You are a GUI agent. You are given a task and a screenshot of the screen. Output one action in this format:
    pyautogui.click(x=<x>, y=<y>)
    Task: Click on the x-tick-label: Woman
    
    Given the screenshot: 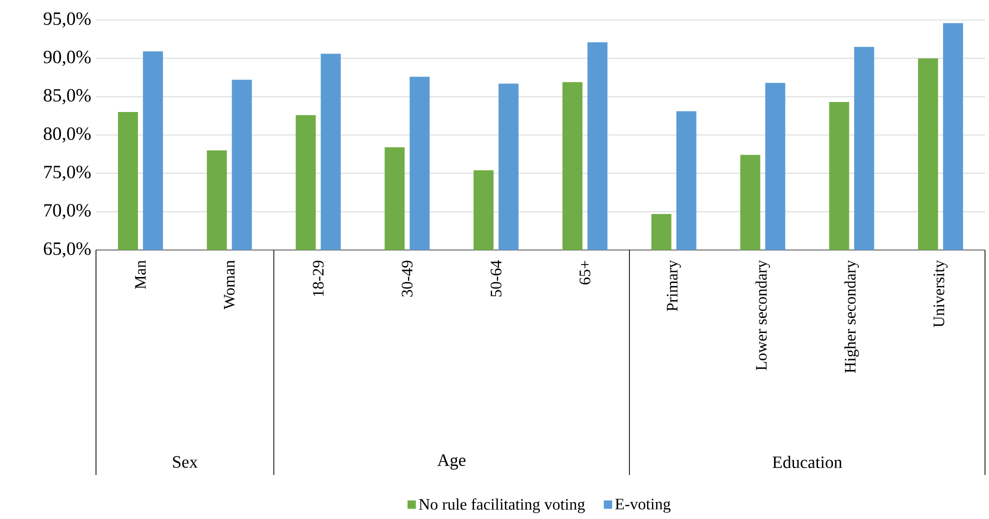 What is the action you would take?
    pyautogui.click(x=229, y=285)
    